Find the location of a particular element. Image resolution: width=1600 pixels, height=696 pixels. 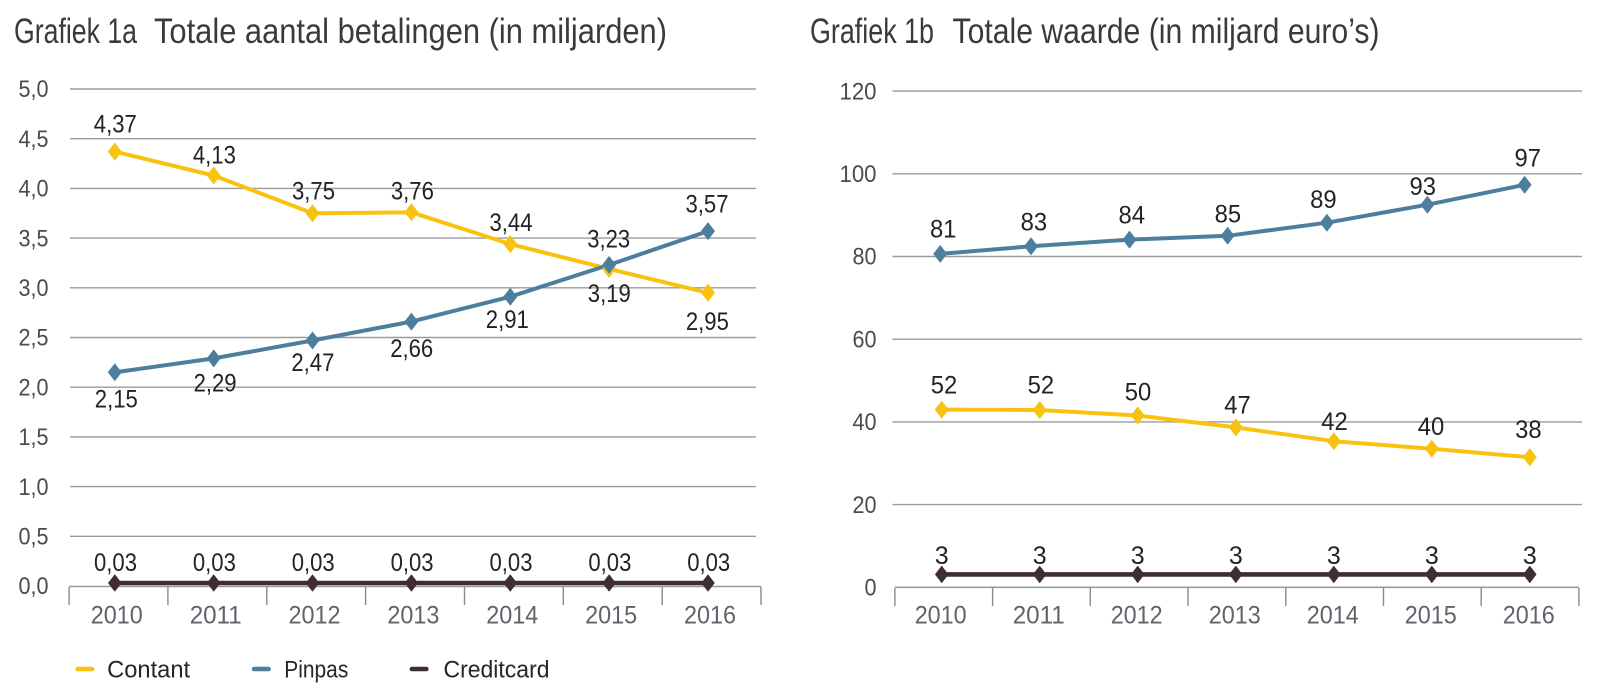

svg-text: 50 is located at coordinates (1138, 393).